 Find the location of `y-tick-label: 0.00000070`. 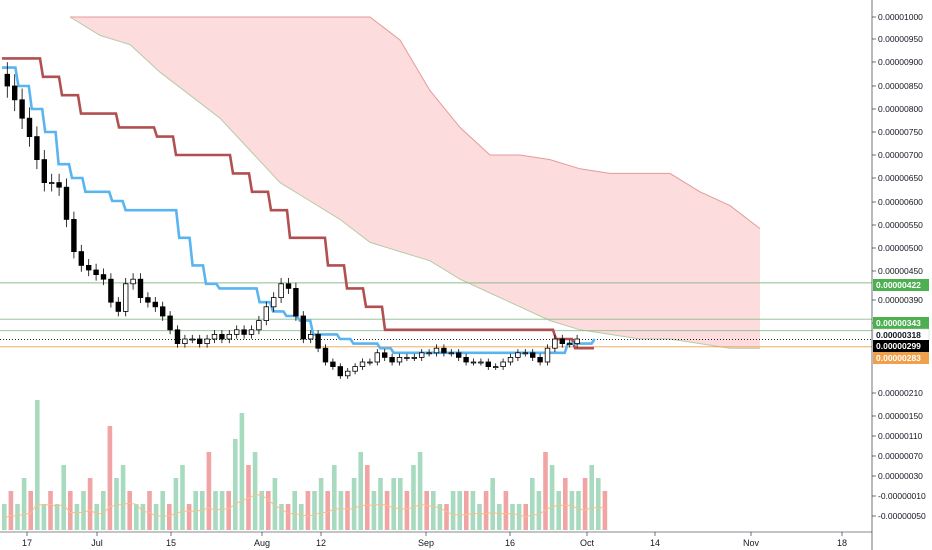

y-tick-label: 0.00000070 is located at coordinates (900, 456).